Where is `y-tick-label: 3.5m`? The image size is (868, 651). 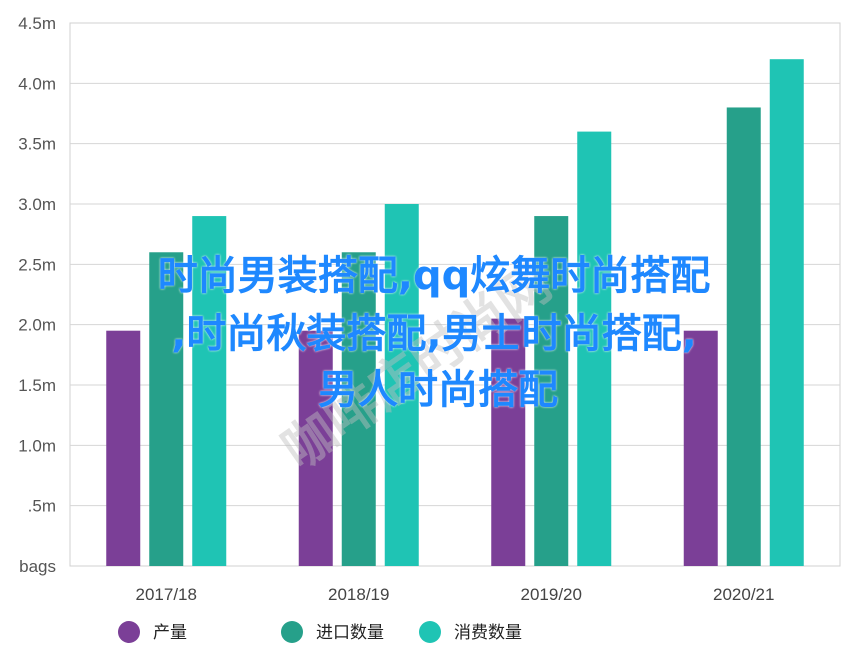
y-tick-label: 3.5m is located at coordinates (37, 144).